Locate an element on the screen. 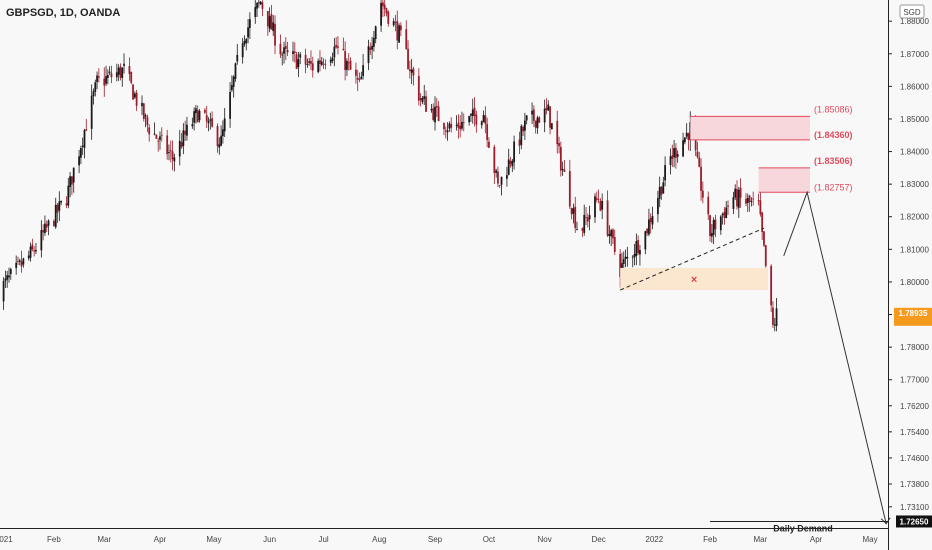  resistance-label-bottom: (1.84360) is located at coordinates (833, 135).